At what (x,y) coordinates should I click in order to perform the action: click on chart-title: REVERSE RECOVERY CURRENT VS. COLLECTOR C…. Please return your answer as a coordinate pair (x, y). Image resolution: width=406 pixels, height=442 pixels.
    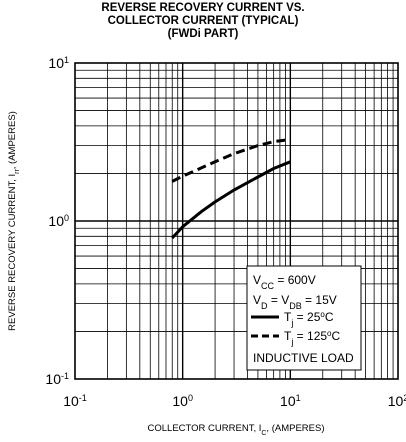
    Looking at the image, I should click on (203, 21).